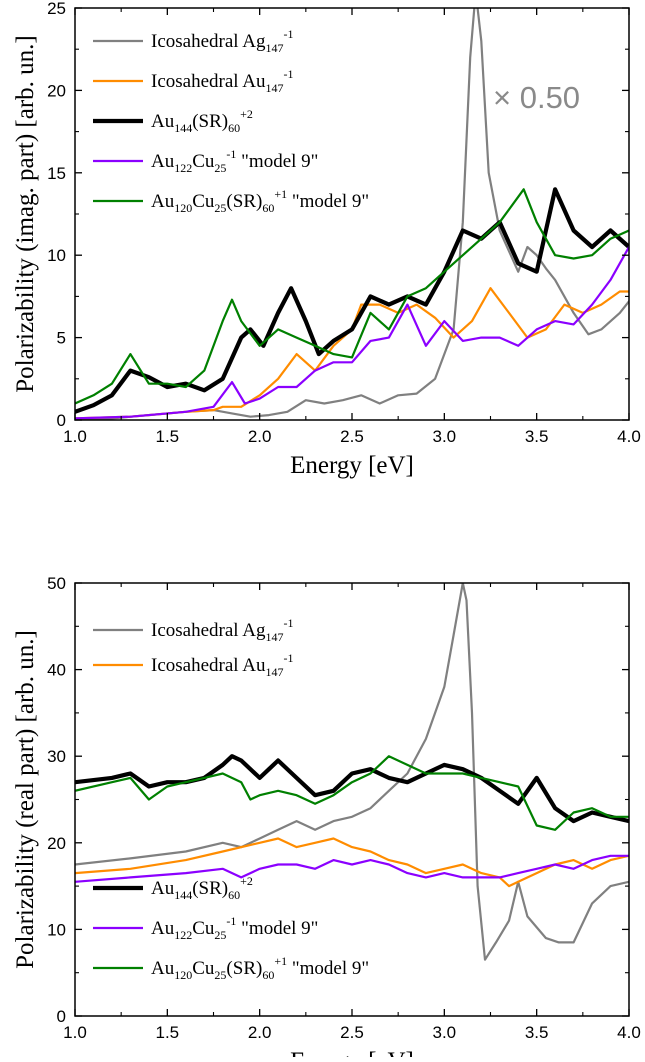 This screenshot has width=645, height=1062. I want to click on y-tick-label: 40, so click(56, 670).